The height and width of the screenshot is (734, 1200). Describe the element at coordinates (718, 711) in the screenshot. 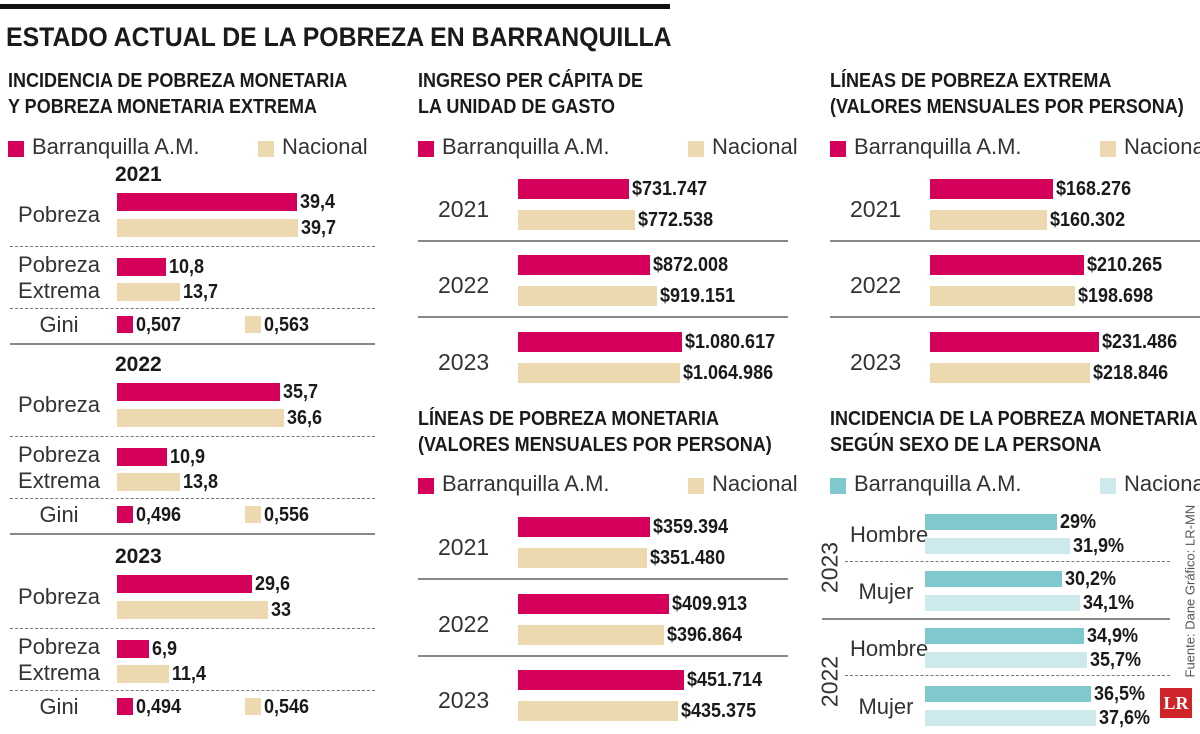

I see `value-label: $435.375` at that location.